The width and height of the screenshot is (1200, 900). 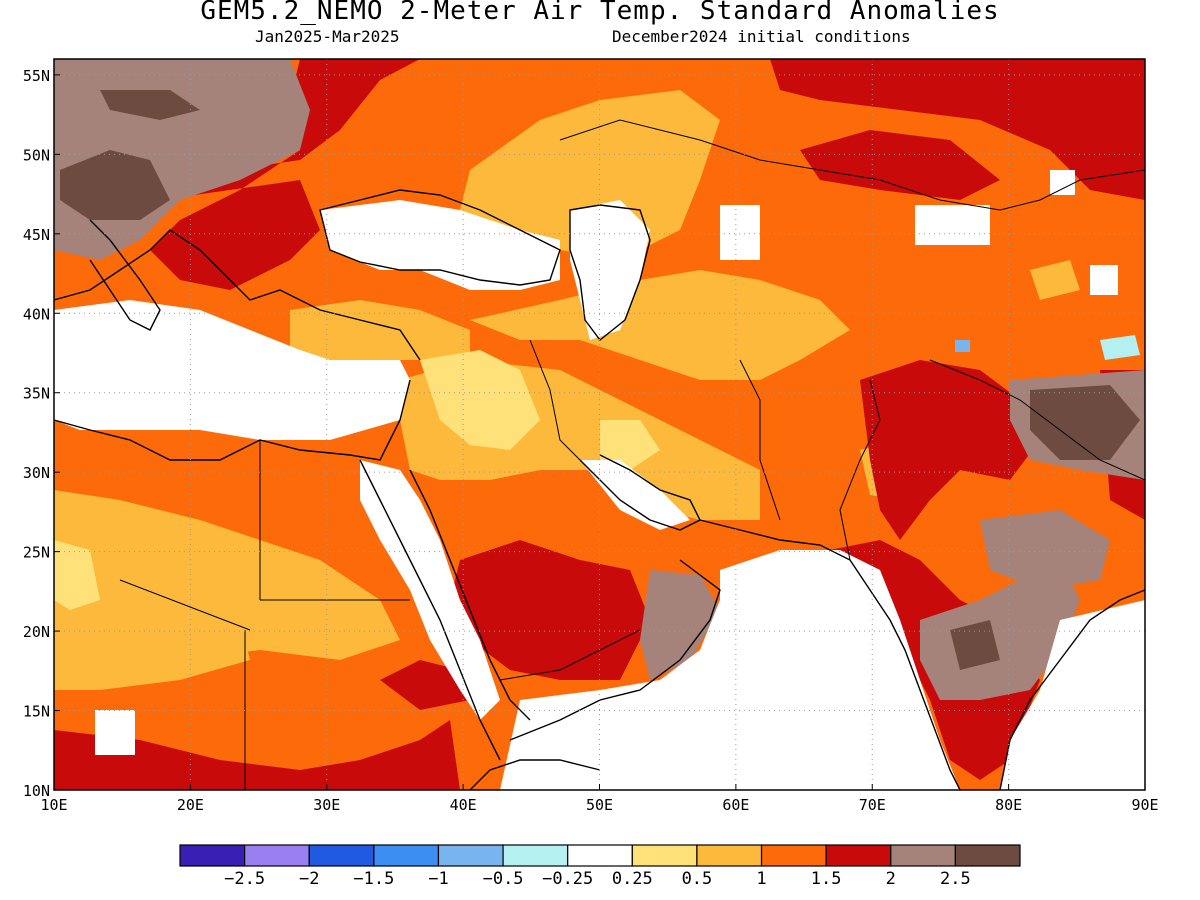 What do you see at coordinates (740, 232) in the screenshot?
I see `field-aral` at bounding box center [740, 232].